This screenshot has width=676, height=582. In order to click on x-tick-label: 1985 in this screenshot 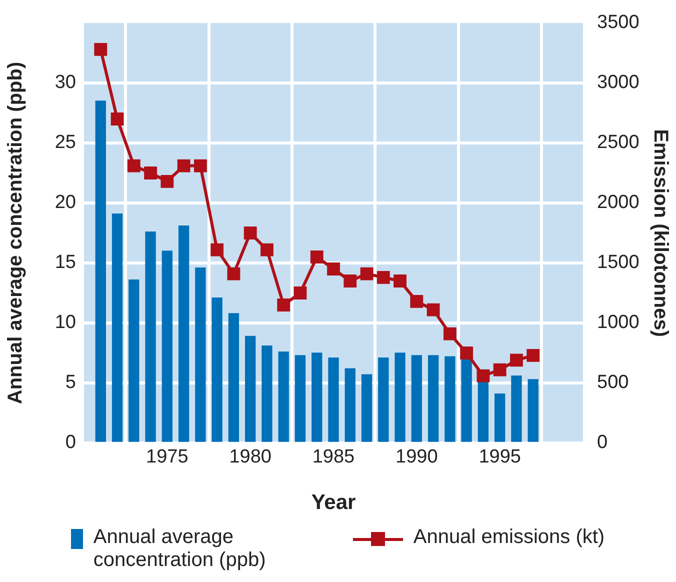, I will do `click(333, 457)`.